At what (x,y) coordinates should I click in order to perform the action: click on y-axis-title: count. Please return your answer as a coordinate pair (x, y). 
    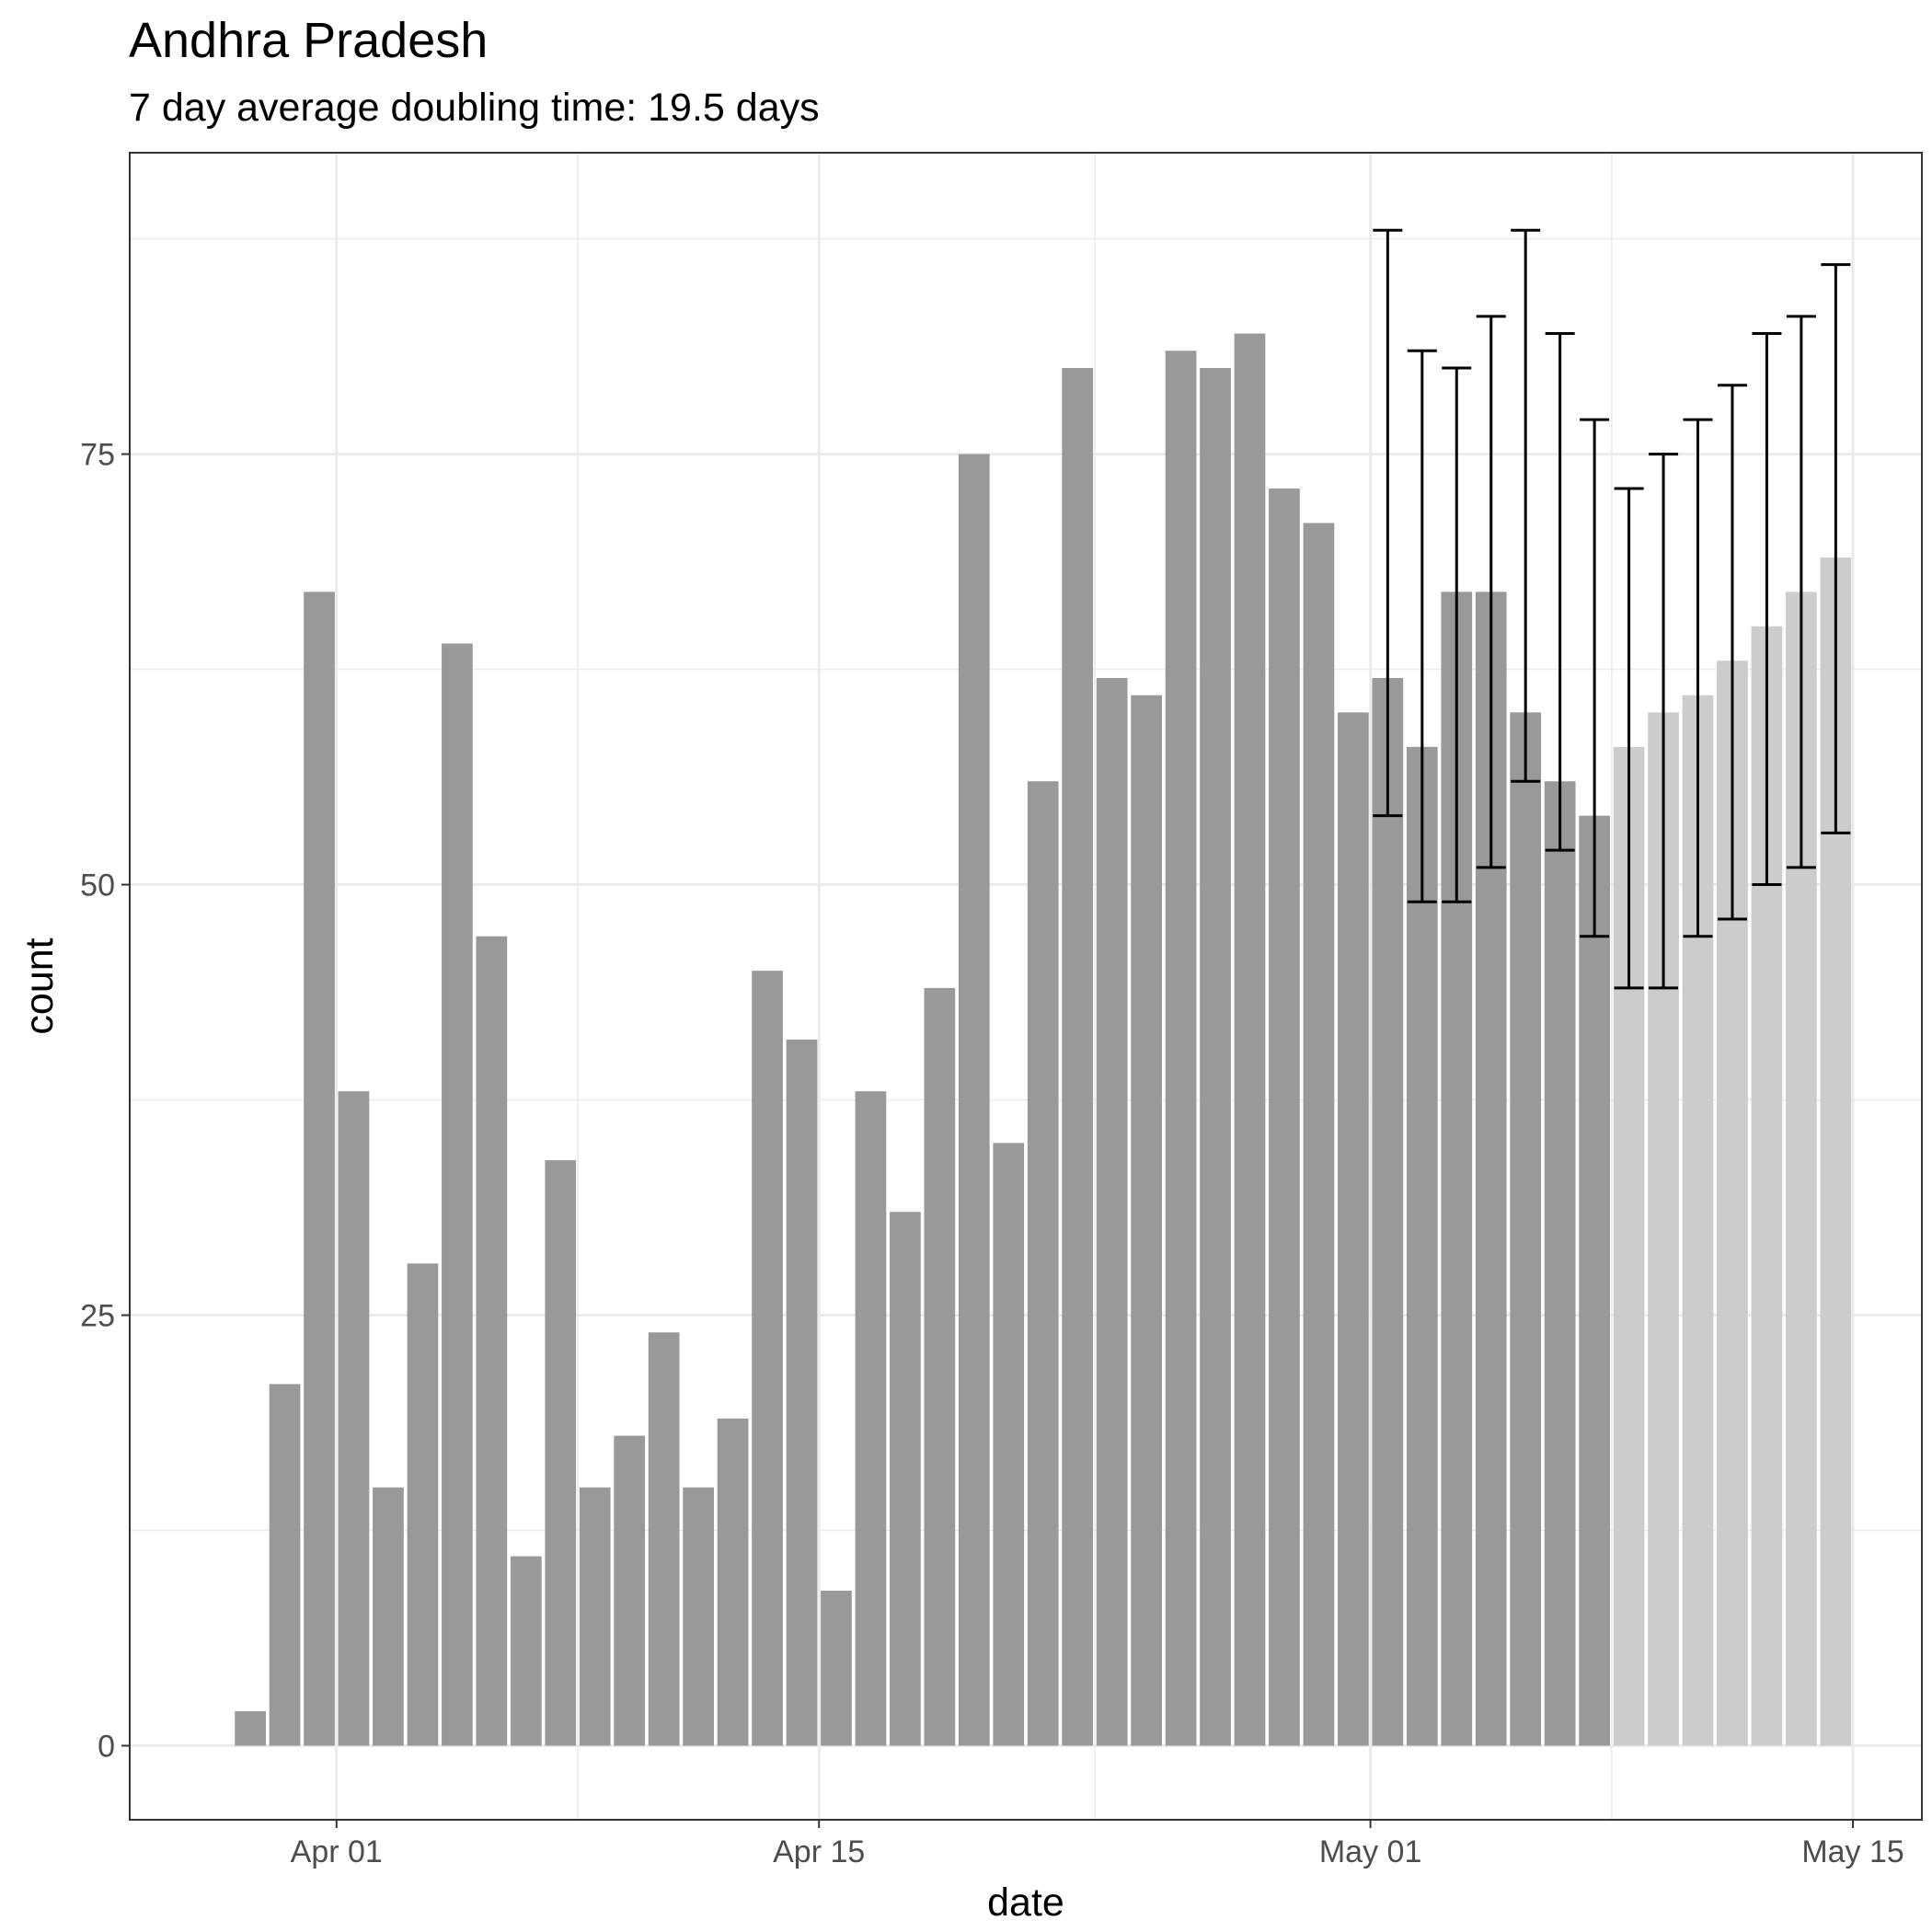
    Looking at the image, I should click on (39, 985).